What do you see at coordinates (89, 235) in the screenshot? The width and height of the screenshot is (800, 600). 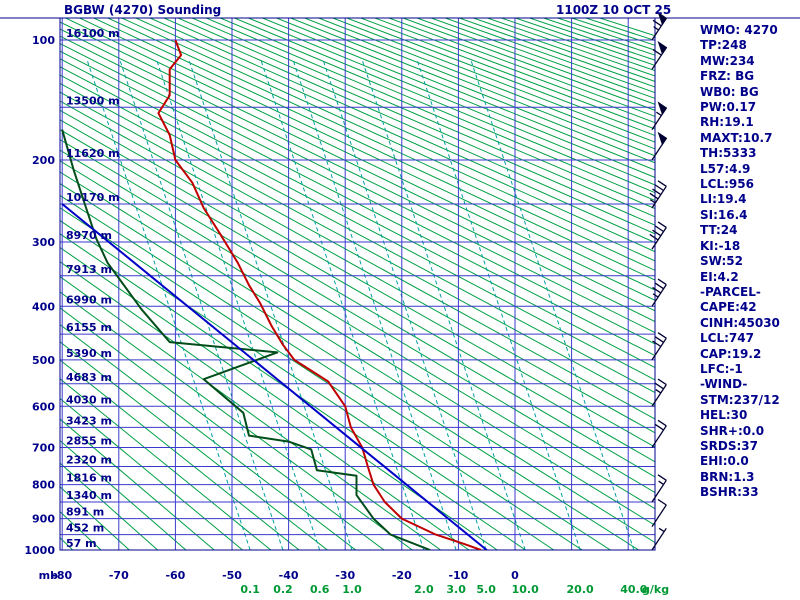 I see `altitude-label: 8970 m` at bounding box center [89, 235].